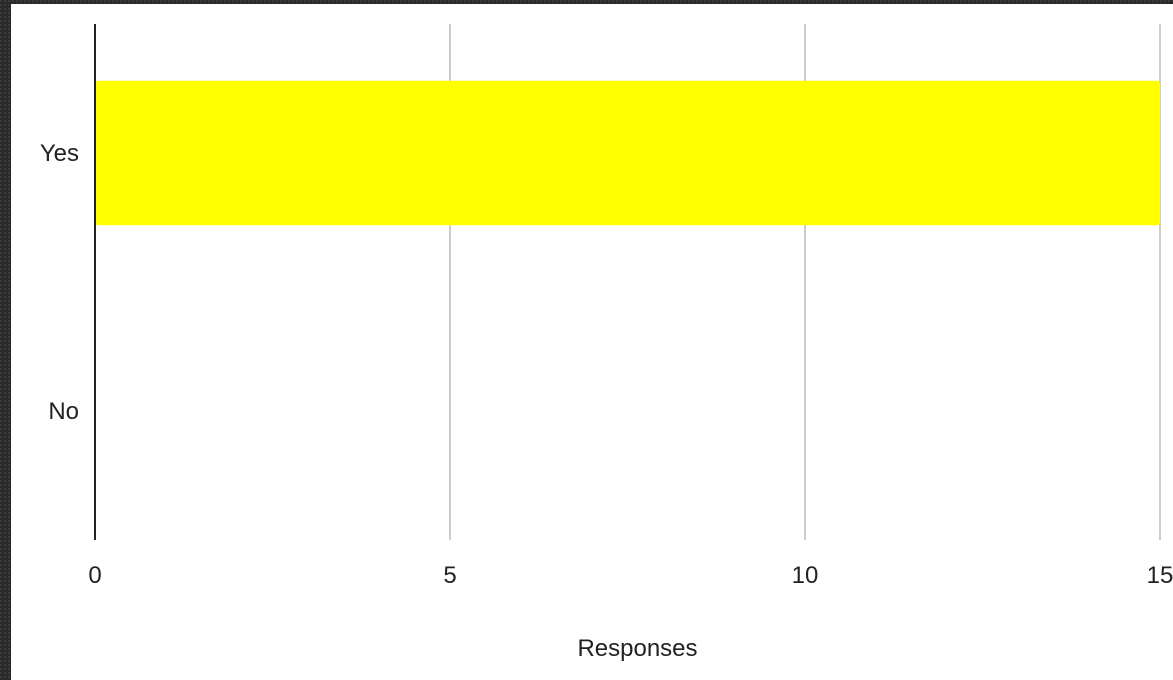 The width and height of the screenshot is (1173, 680). What do you see at coordinates (1160, 575) in the screenshot?
I see `x-tick-label: 15` at bounding box center [1160, 575].